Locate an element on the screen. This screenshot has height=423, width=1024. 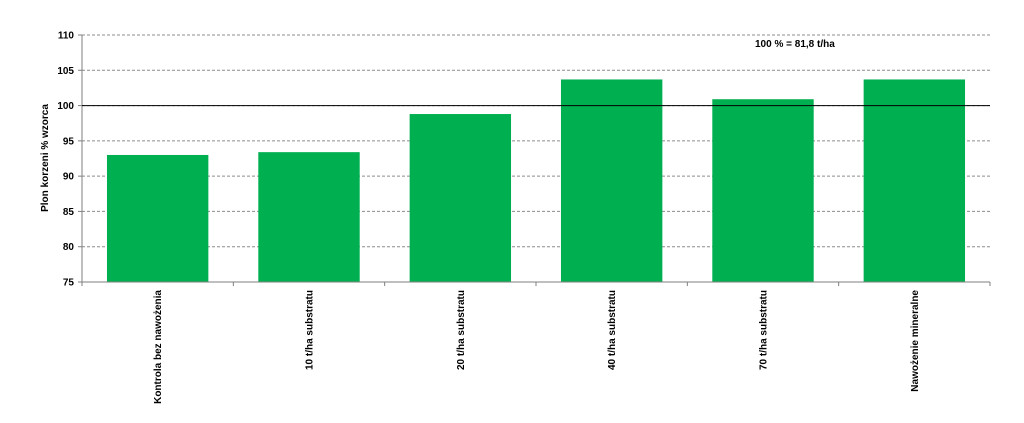
y-tick-label: 110 is located at coordinates (66, 36).